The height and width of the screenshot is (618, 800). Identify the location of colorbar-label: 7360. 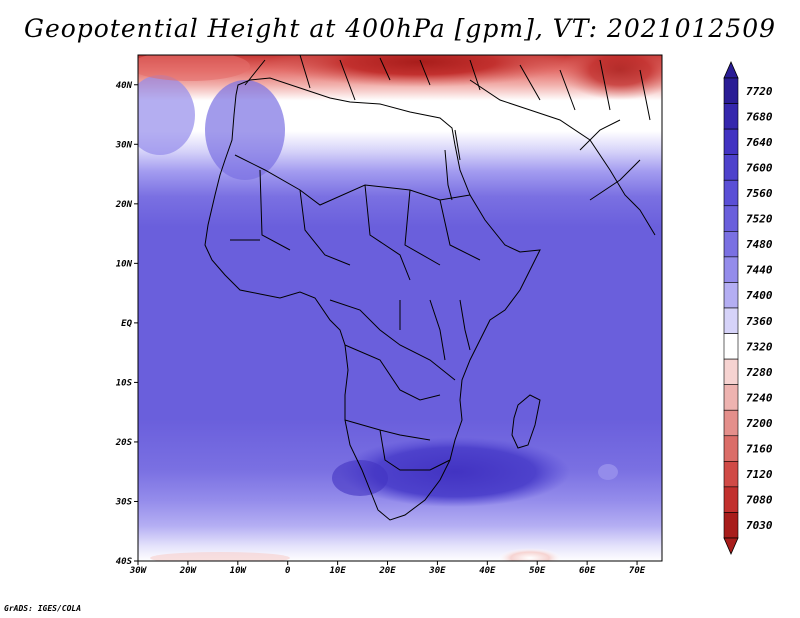
(759, 321).